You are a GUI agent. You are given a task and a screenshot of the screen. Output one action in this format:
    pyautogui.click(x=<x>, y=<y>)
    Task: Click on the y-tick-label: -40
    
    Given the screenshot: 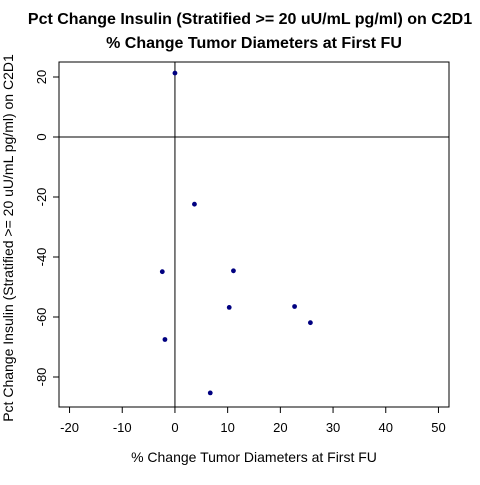 What is the action you would take?
    pyautogui.click(x=41, y=257)
    